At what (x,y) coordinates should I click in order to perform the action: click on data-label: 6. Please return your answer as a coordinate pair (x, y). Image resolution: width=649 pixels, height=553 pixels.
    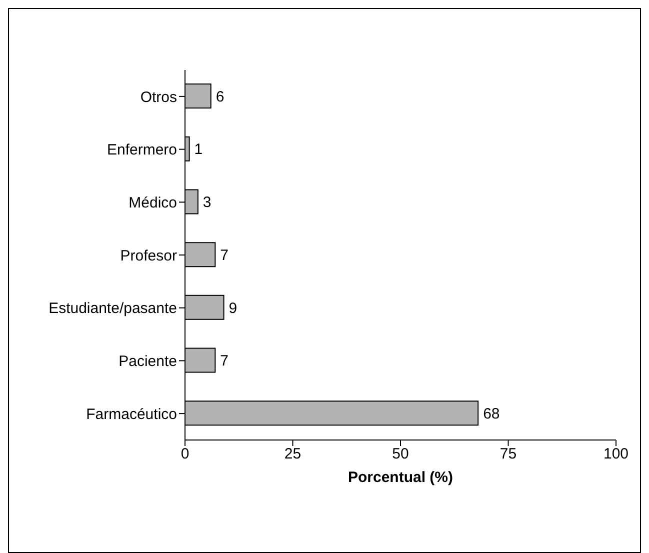
    Looking at the image, I should click on (220, 97).